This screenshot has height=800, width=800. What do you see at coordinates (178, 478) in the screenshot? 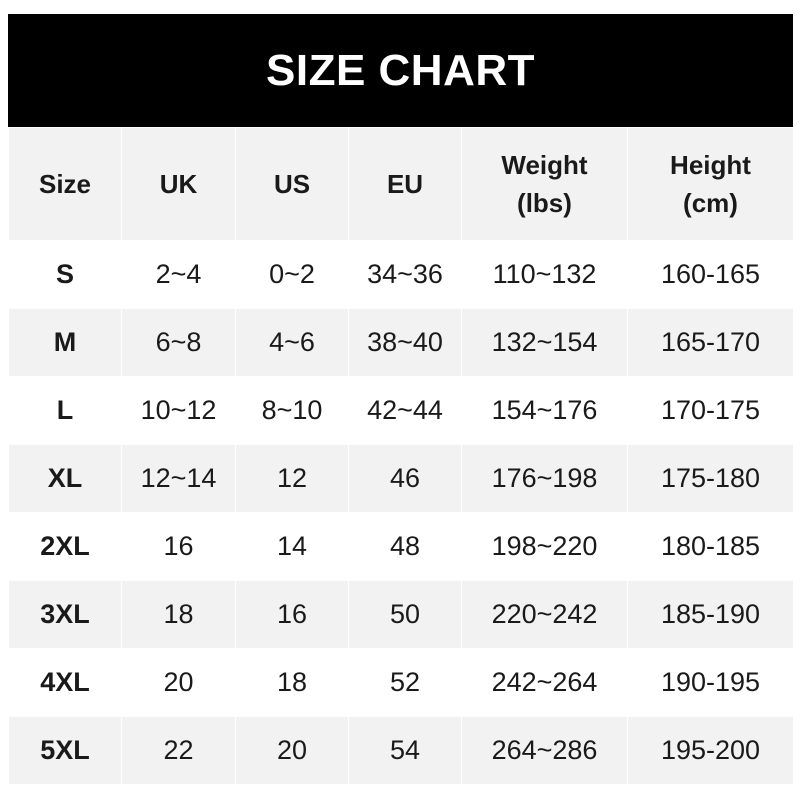
I see `table-cell: 12~14` at bounding box center [178, 478].